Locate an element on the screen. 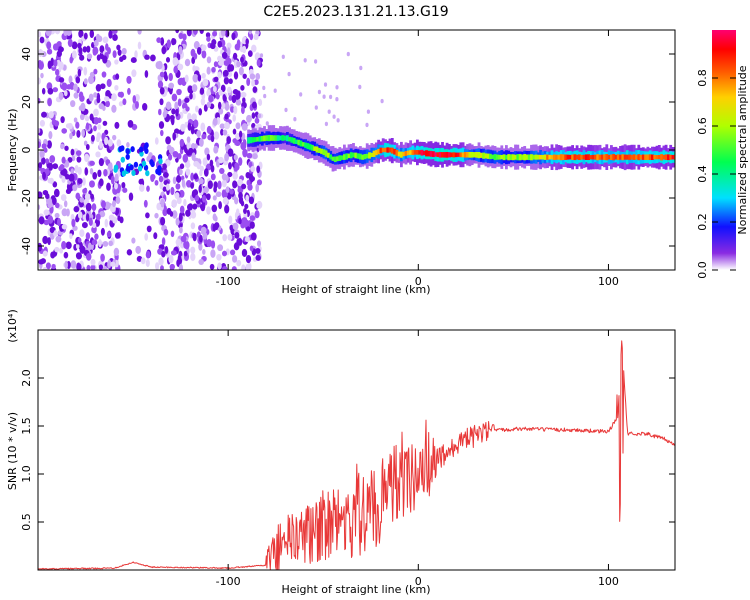  figure-title: C2E5.2023.131.21.13.G19 is located at coordinates (355, 12).